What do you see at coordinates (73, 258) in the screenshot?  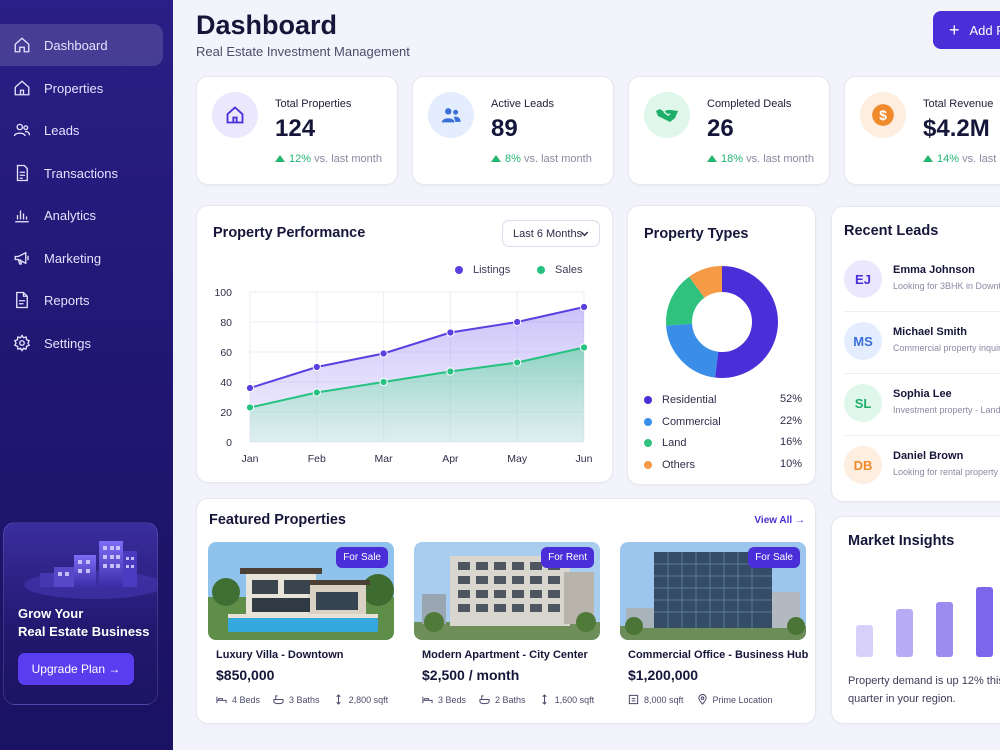 I see `sidebar-item-label: Marketing` at bounding box center [73, 258].